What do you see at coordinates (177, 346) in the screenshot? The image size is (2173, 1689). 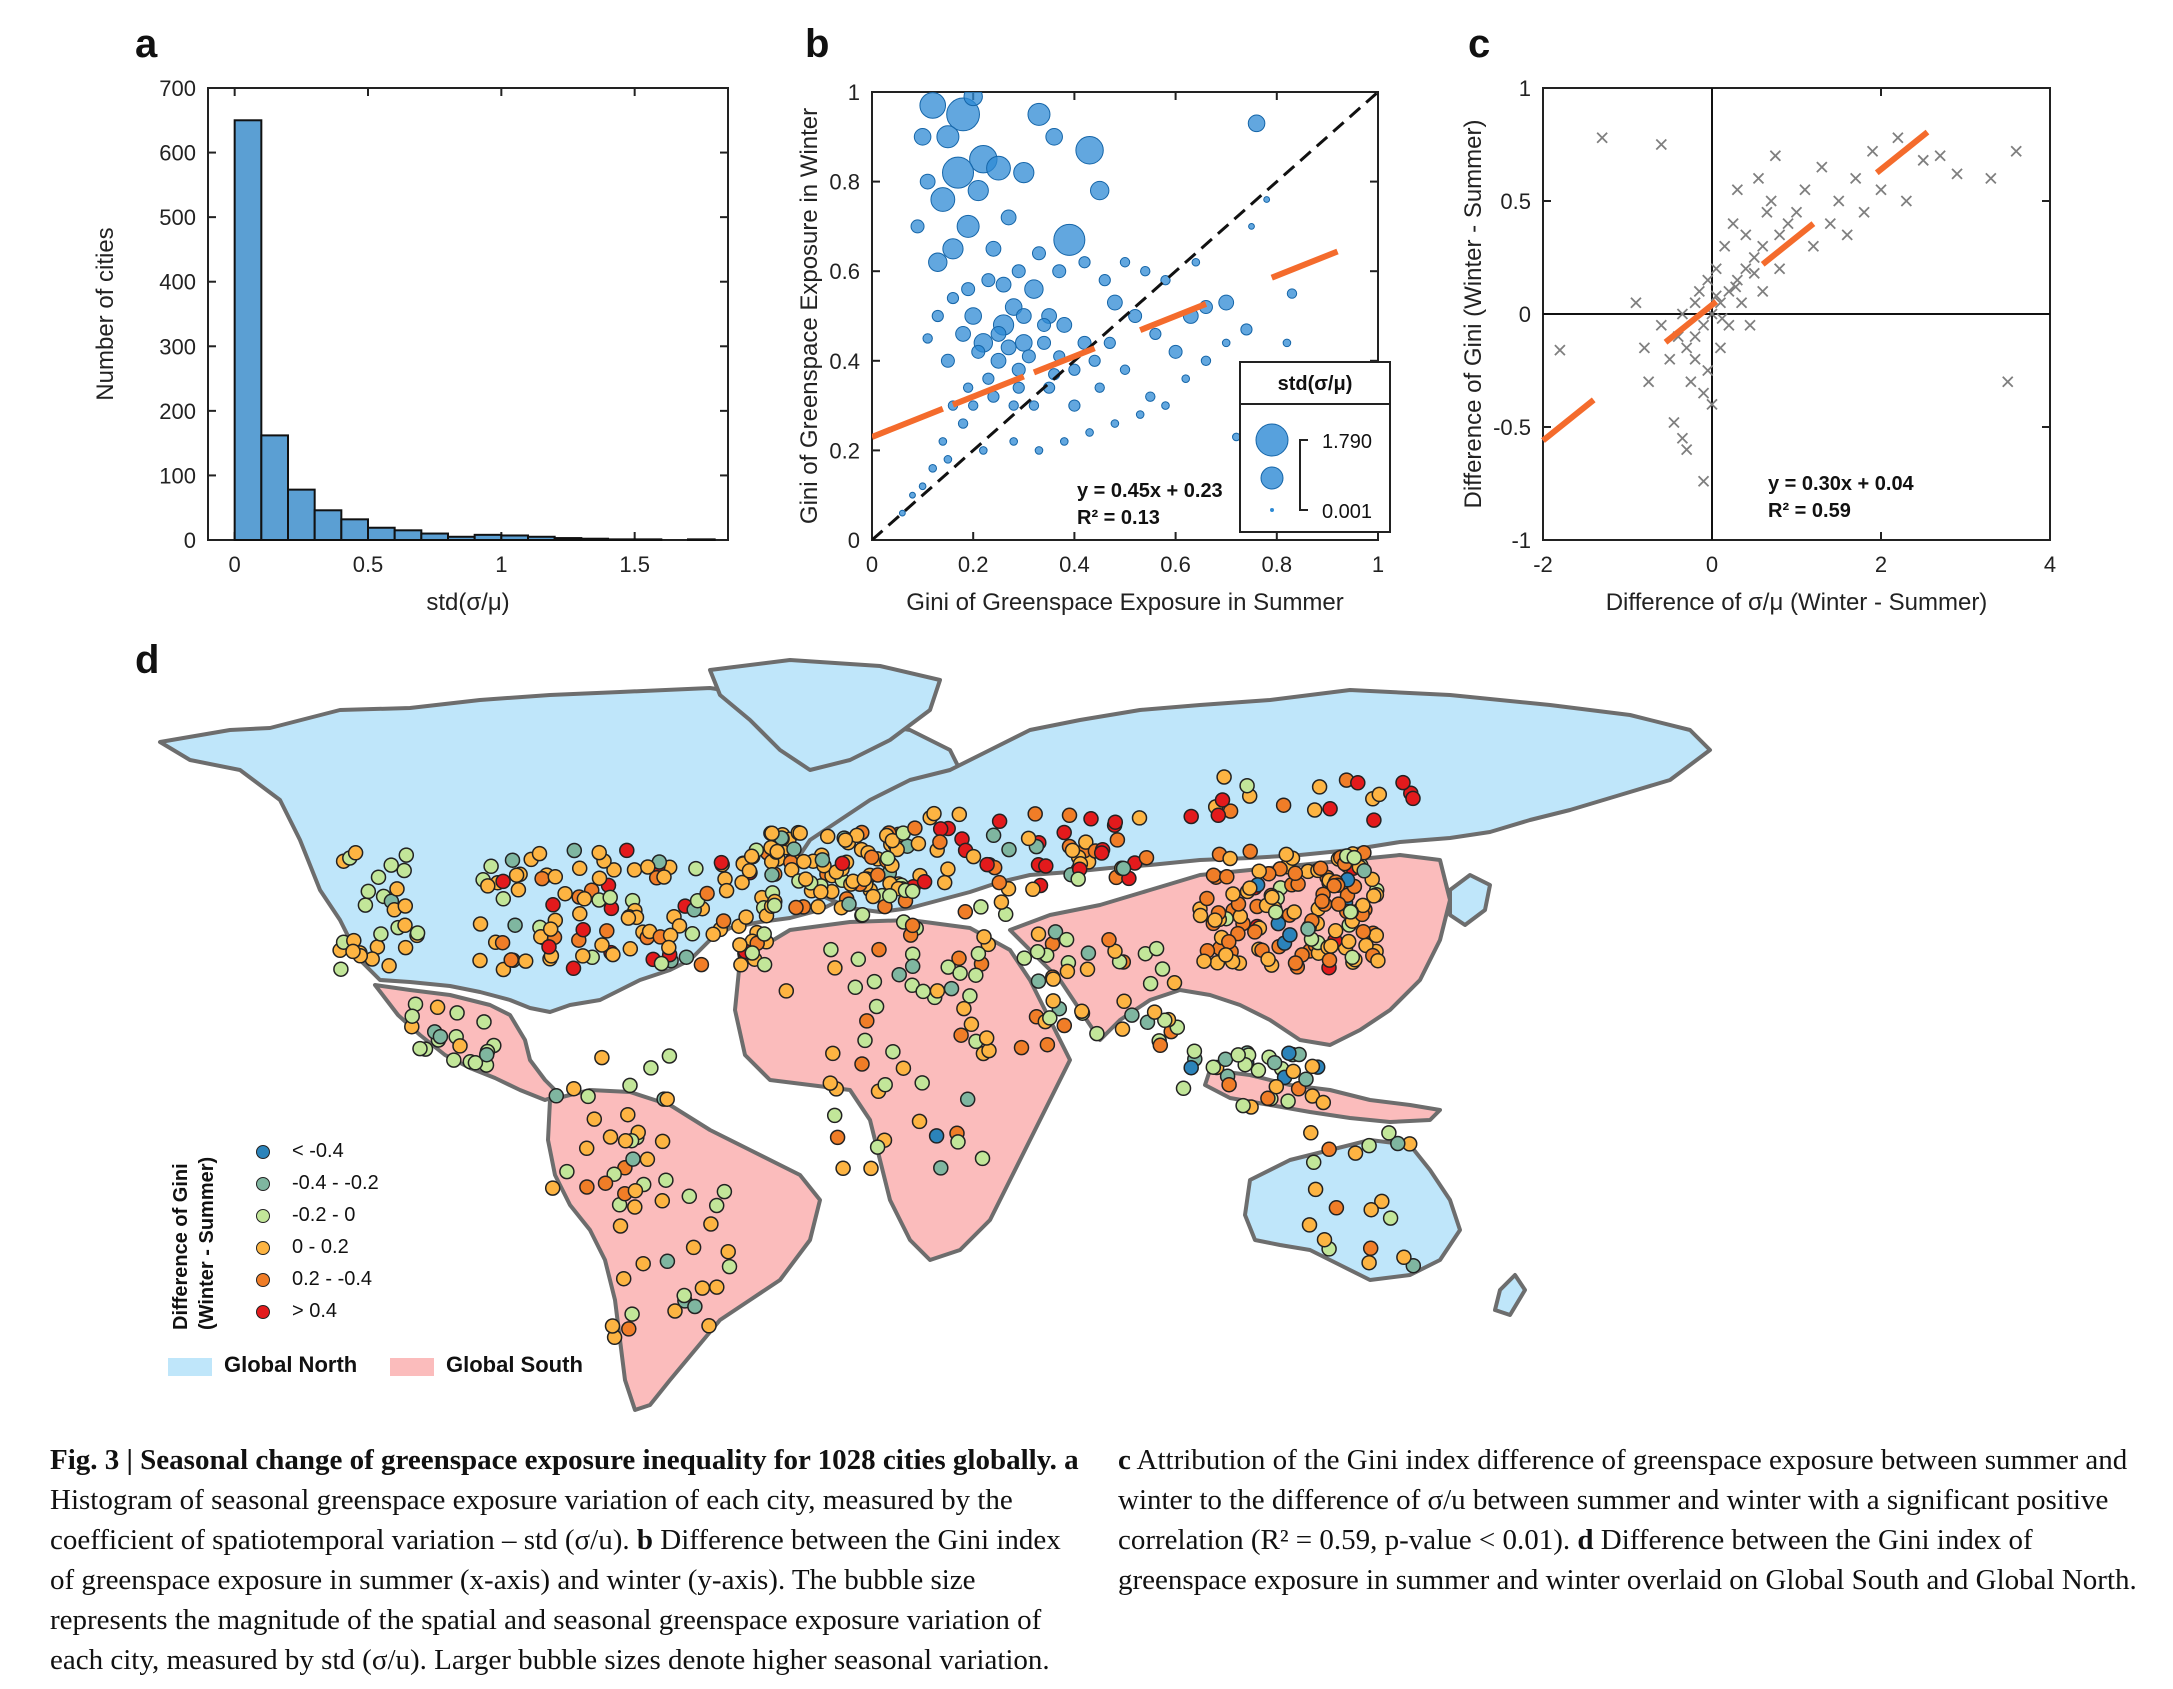 I see `y-tick-label: 300` at bounding box center [177, 346].